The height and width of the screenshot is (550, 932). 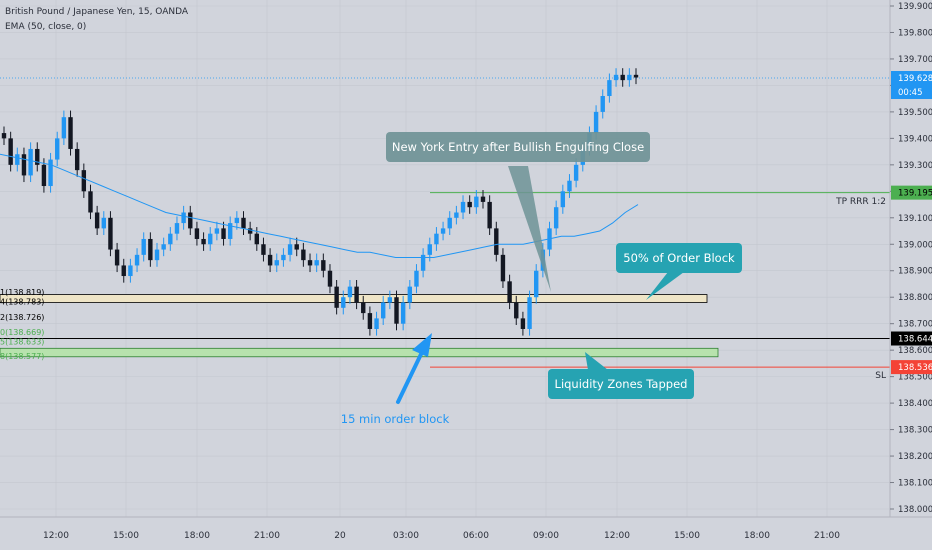 What do you see at coordinates (915, 510) in the screenshot?
I see `price-tick-label: 138.000` at bounding box center [915, 510].